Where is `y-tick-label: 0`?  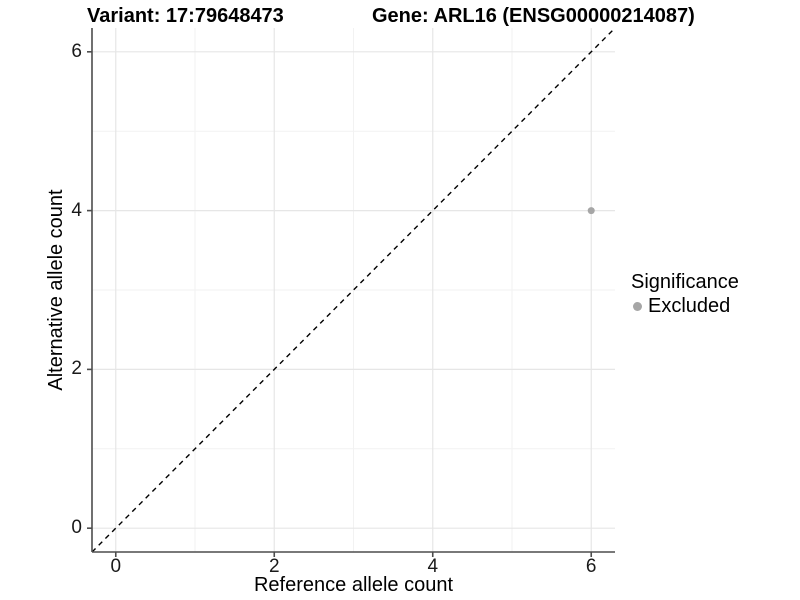 y-tick-label: 0 is located at coordinates (76, 528).